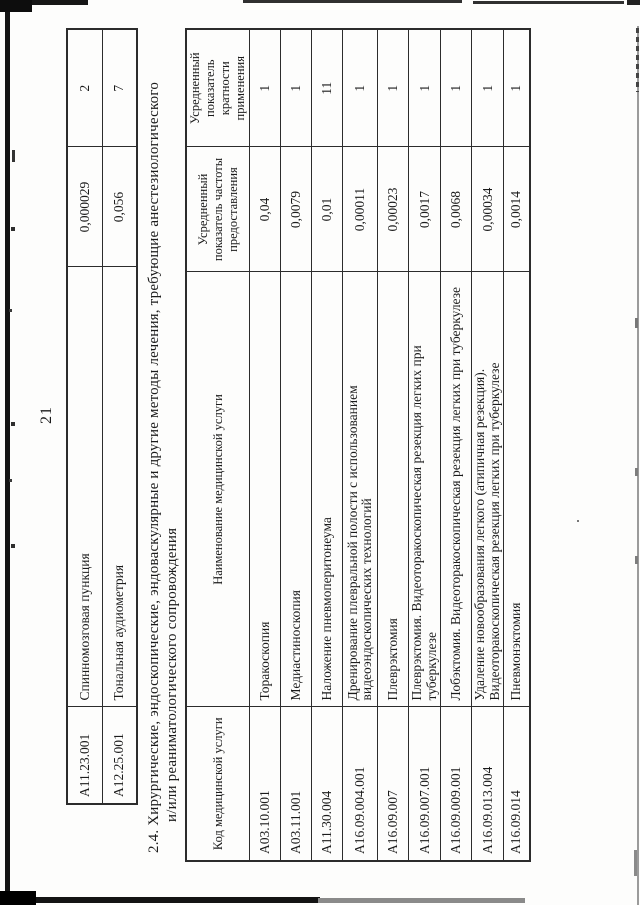 Image resolution: width=640 pixels, height=905 pixels. Describe the element at coordinates (424, 784) in the screenshot. I see `service-code-cell: А16.09.007.001` at that location.